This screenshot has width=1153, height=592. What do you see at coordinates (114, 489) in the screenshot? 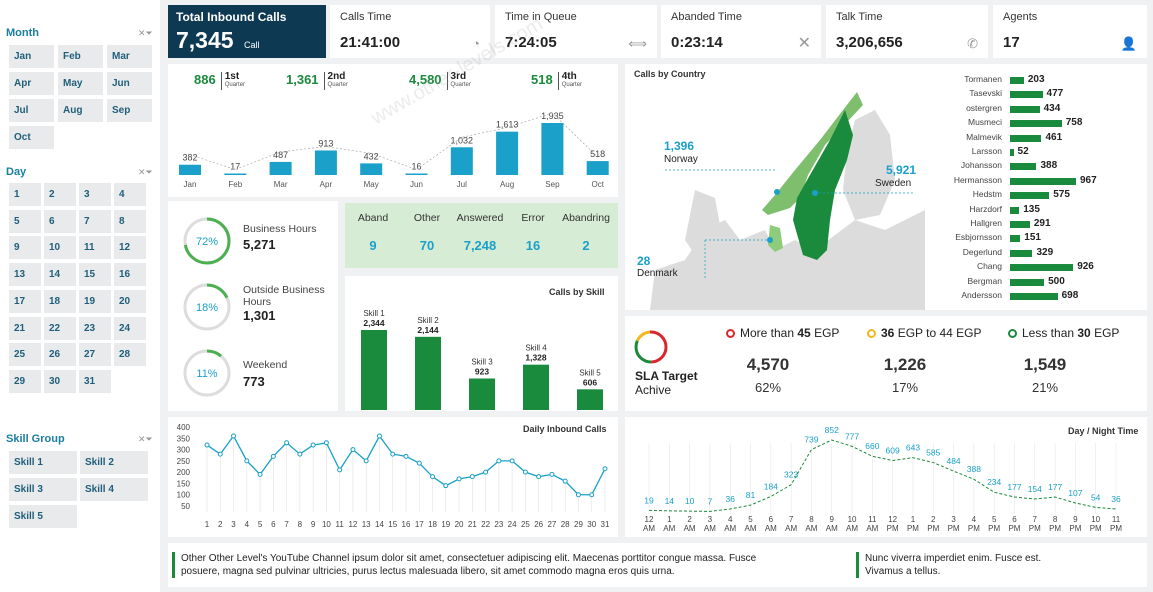
I see `slicer-button: Skill 4` at bounding box center [114, 489].